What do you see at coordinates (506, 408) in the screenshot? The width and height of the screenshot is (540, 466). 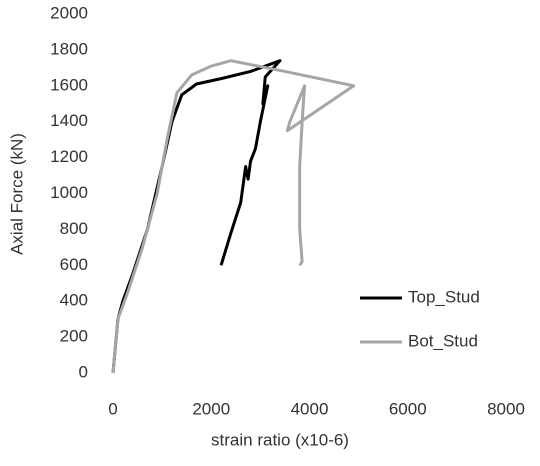 I see `x-tick-label: 8000` at bounding box center [506, 408].